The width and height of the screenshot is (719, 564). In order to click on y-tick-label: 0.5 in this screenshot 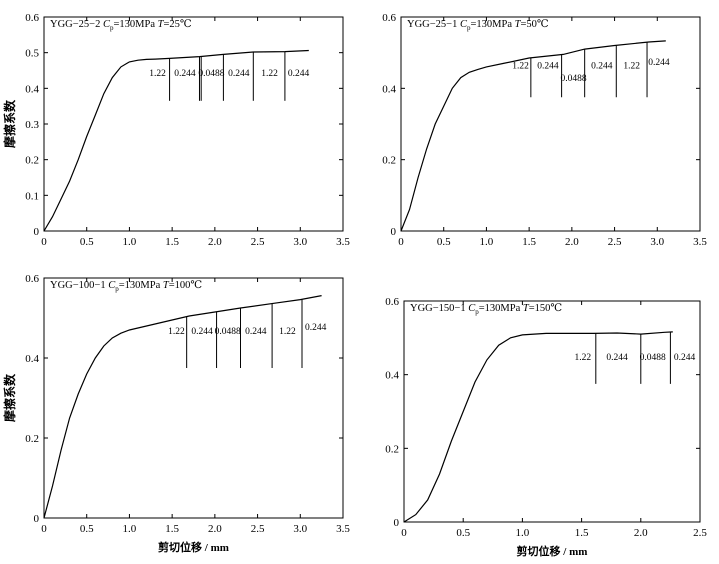, I will do `click(32, 54)`.